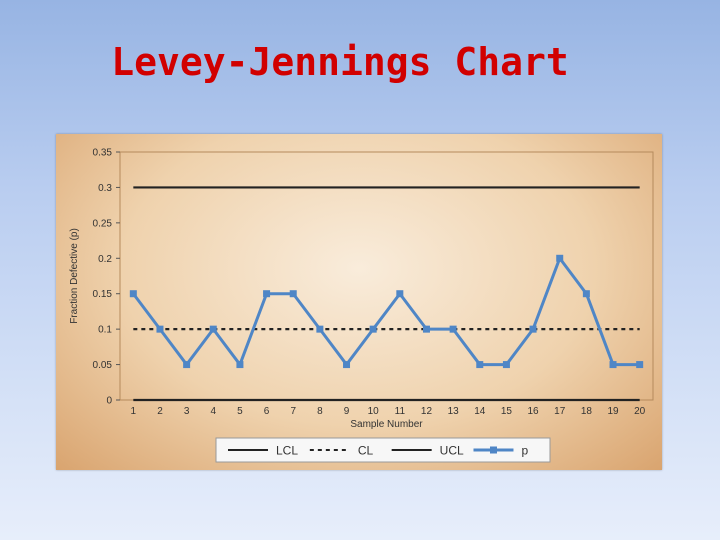 The width and height of the screenshot is (720, 540). I want to click on series-line-p, so click(386, 311).